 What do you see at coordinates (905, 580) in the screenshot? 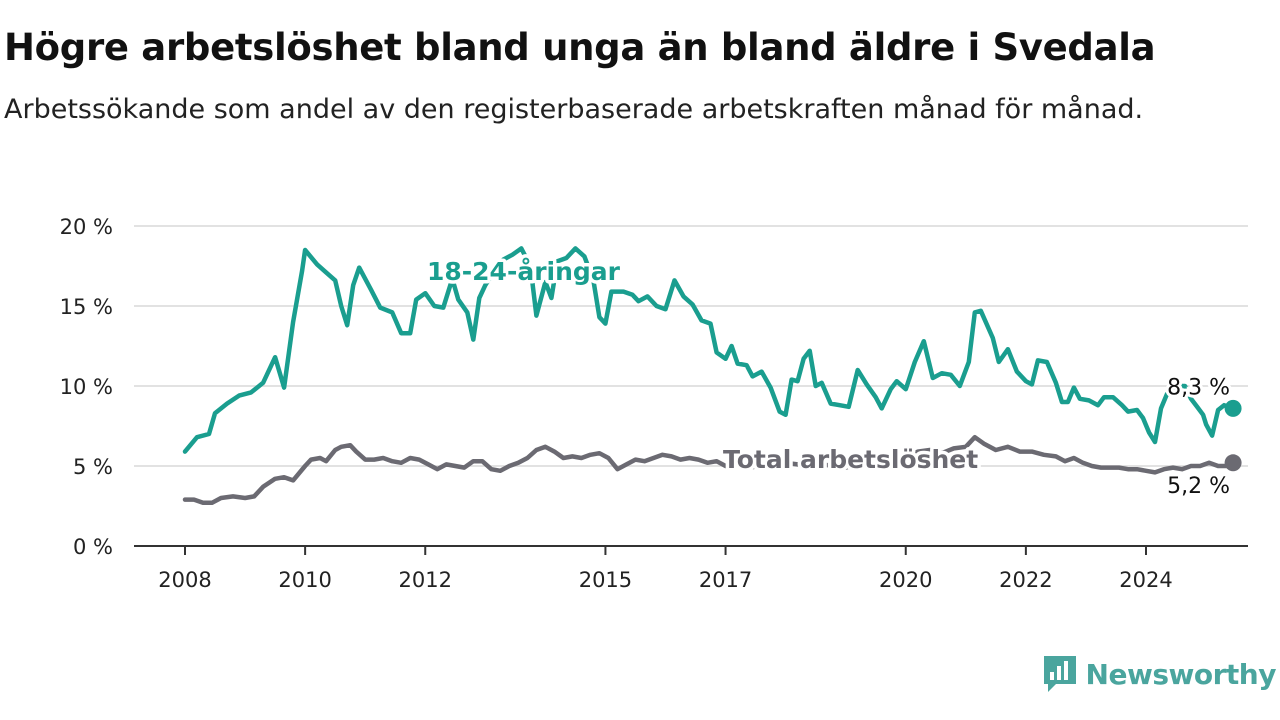
I see `x-tick-label: 2020` at bounding box center [905, 580].